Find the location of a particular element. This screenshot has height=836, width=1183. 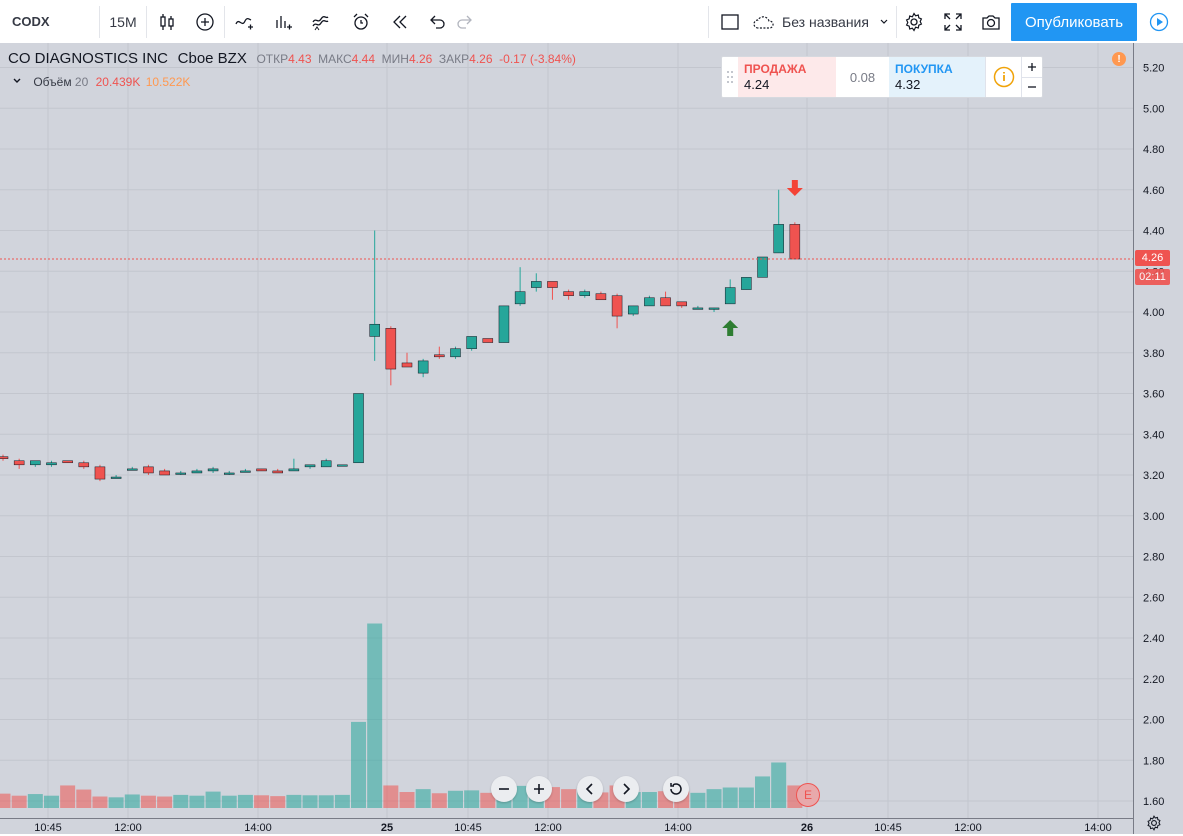

alarm-icon is located at coordinates (361, 21).